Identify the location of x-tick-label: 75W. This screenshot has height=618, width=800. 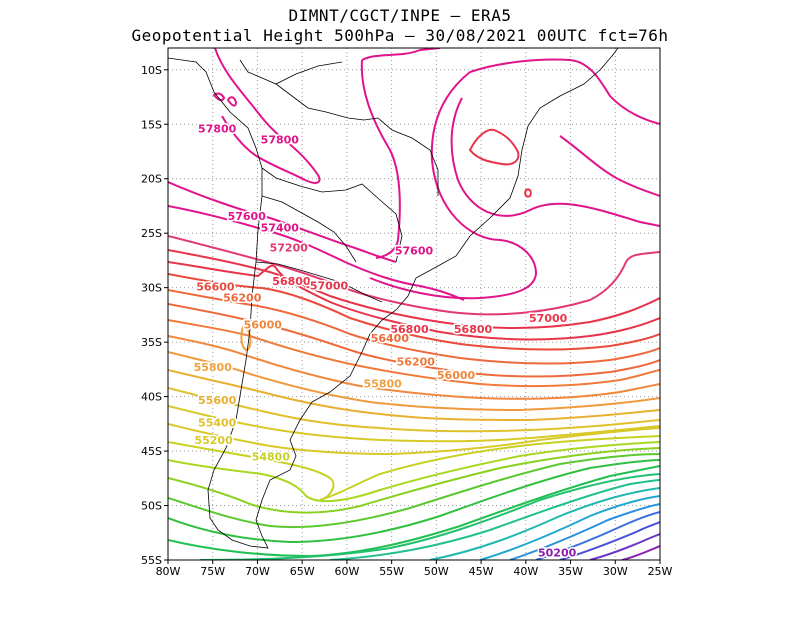
(212, 571).